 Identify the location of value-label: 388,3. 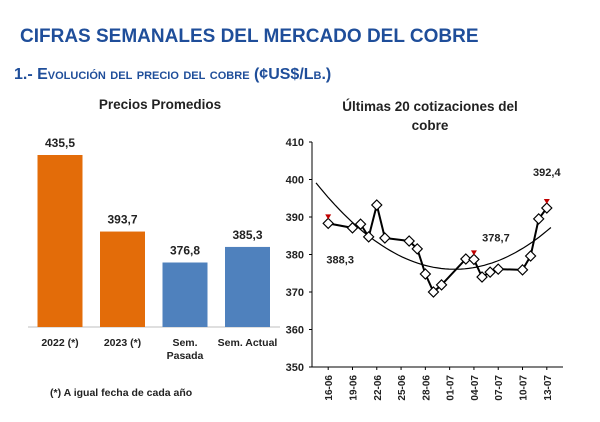
(340, 260).